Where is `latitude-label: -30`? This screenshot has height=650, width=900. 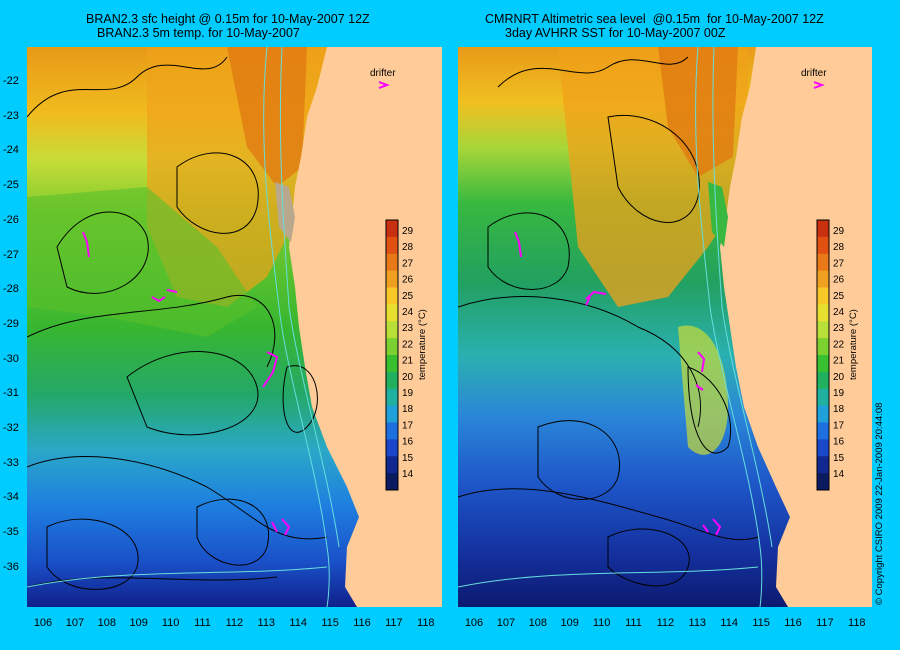
latitude-label: -30 is located at coordinates (11, 358).